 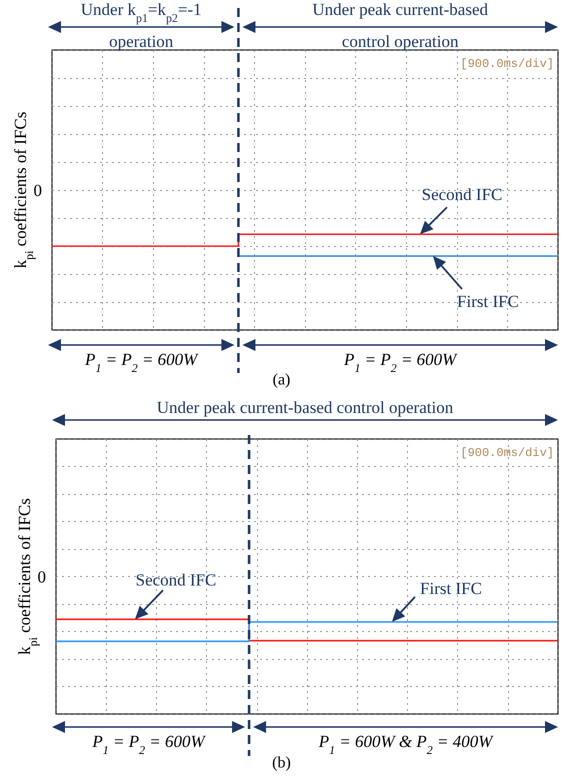 I want to click on text: (b), so click(x=281, y=763).